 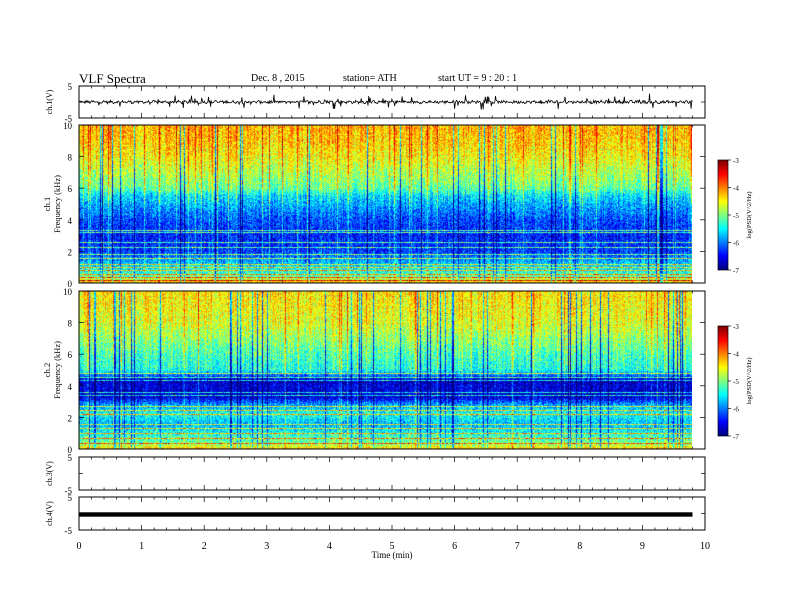 I want to click on x-tick-label: 3, so click(x=266, y=546).